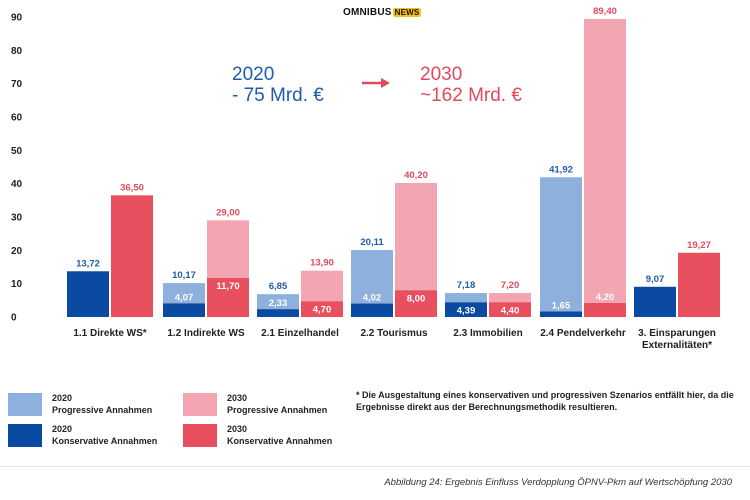 This screenshot has height=500, width=750. Describe the element at coordinates (322, 263) in the screenshot. I see `data-label-2030-progressive: 13,90` at that location.